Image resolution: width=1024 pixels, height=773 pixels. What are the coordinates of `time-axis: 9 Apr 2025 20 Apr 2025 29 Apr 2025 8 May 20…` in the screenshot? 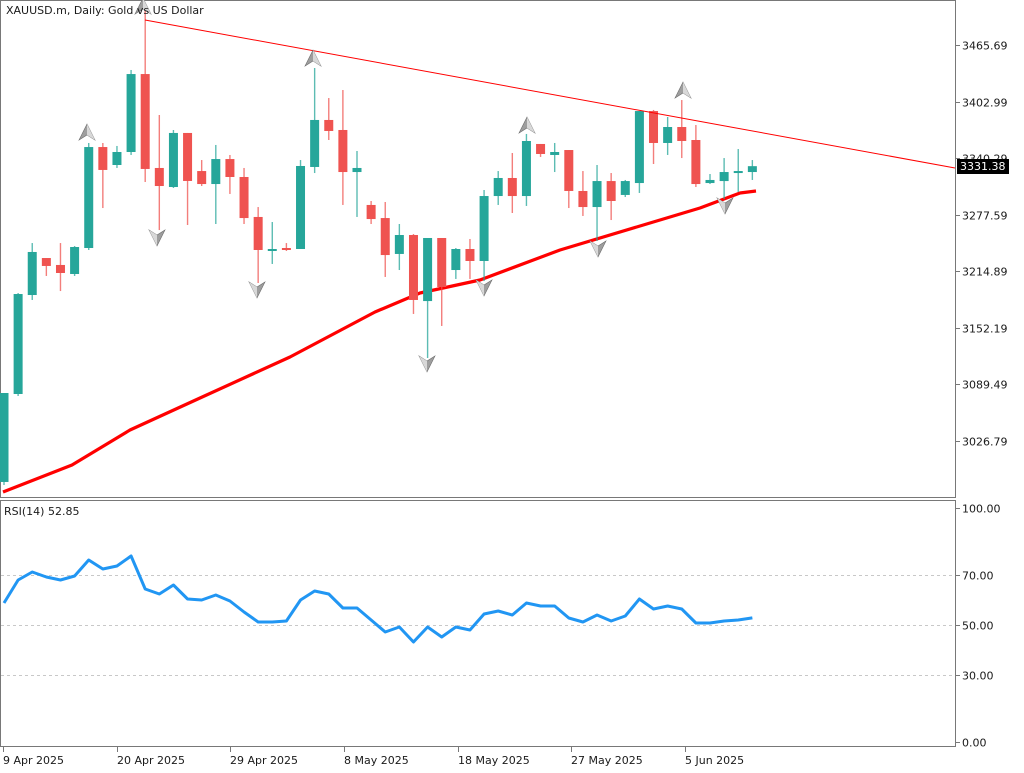 It's located at (373, 757).